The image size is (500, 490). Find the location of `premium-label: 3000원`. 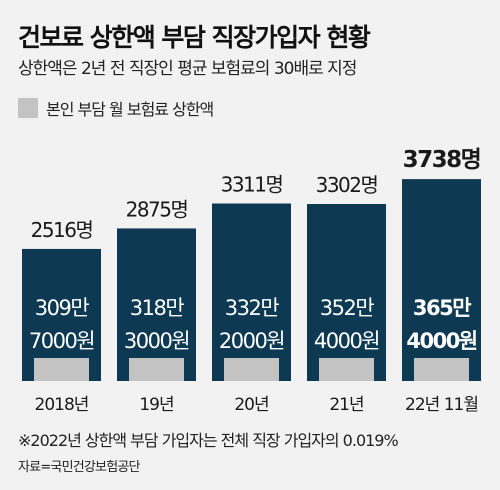

premium-label: 3000원 is located at coordinates (156, 341).